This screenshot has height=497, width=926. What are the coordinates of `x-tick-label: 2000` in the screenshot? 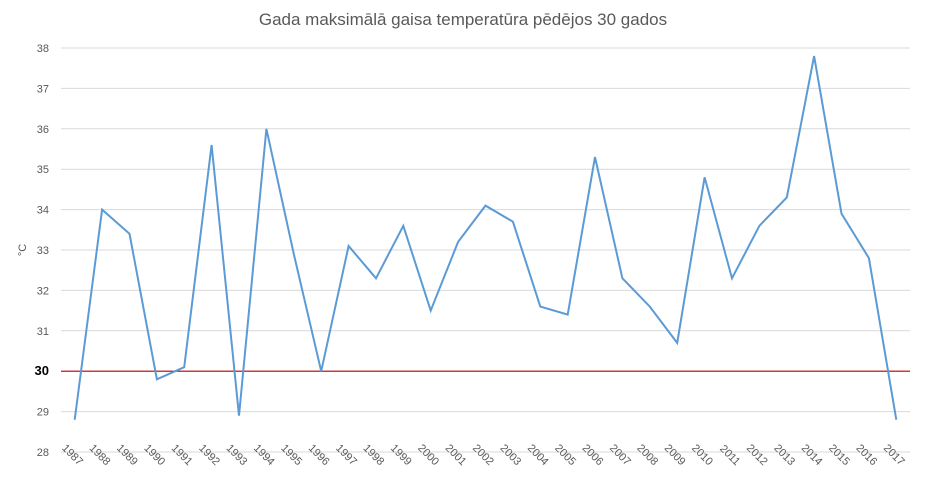 It's located at (428, 455).